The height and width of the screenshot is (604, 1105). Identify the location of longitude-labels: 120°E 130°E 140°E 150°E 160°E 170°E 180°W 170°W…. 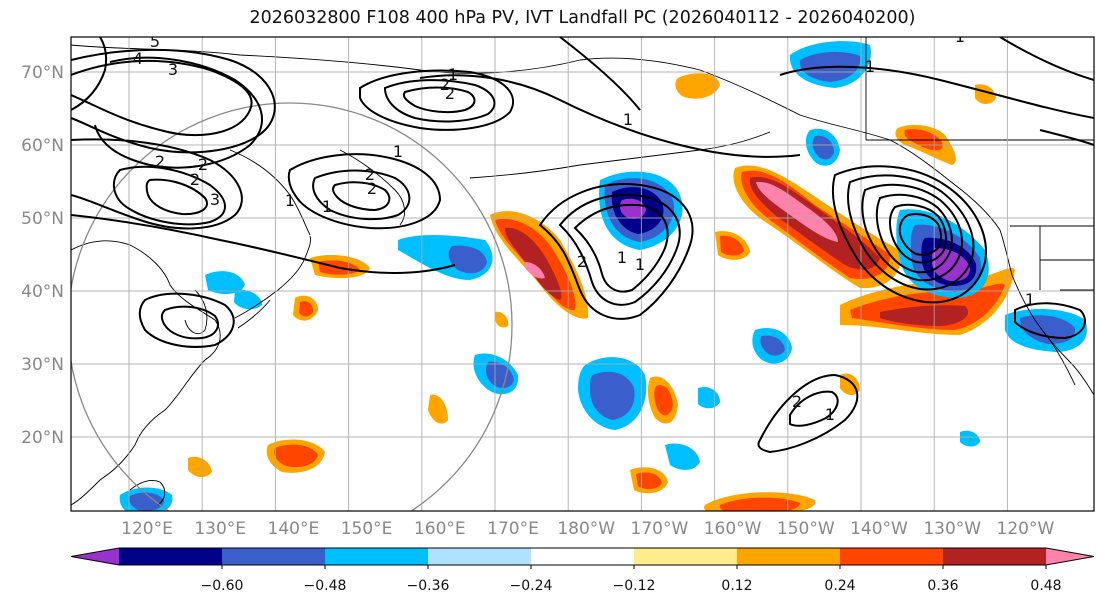
(587, 529).